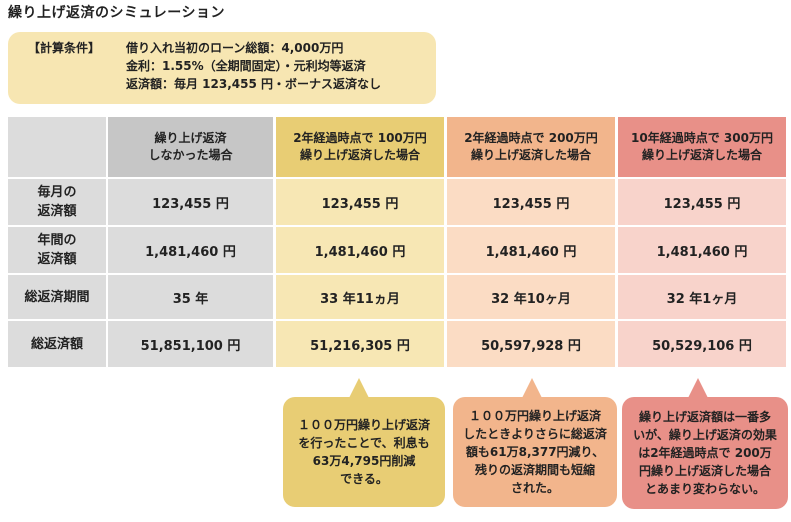 This screenshot has height=522, width=791. What do you see at coordinates (364, 479) in the screenshot?
I see `note-line: できる。` at bounding box center [364, 479].